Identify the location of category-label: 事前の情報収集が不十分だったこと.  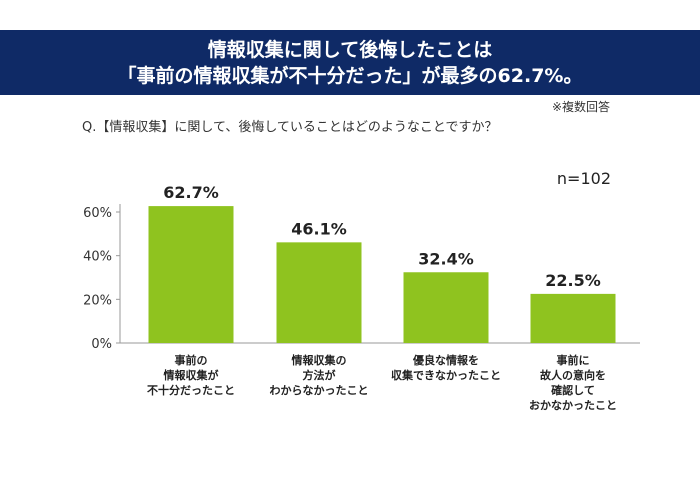
(191, 375).